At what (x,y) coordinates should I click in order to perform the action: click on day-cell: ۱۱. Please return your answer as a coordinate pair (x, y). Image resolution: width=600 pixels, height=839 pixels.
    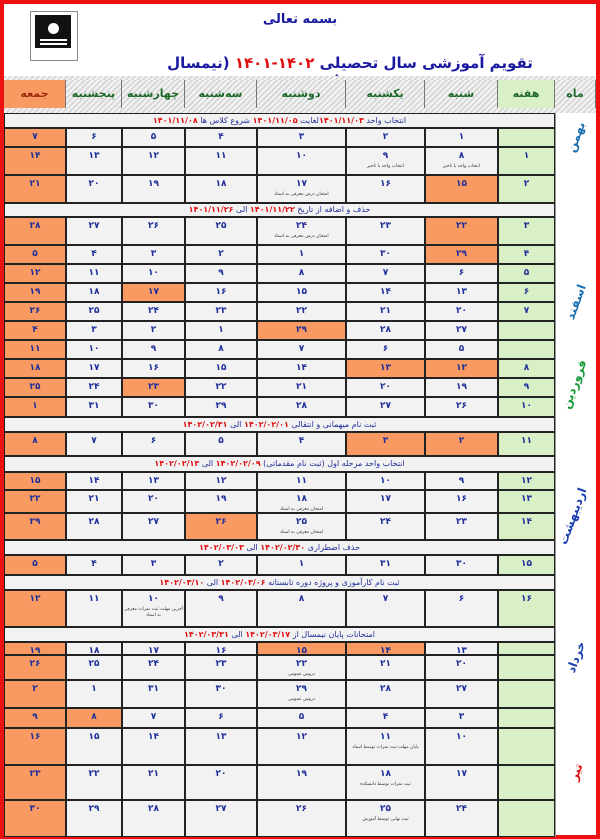
    Looking at the image, I should click on (94, 273).